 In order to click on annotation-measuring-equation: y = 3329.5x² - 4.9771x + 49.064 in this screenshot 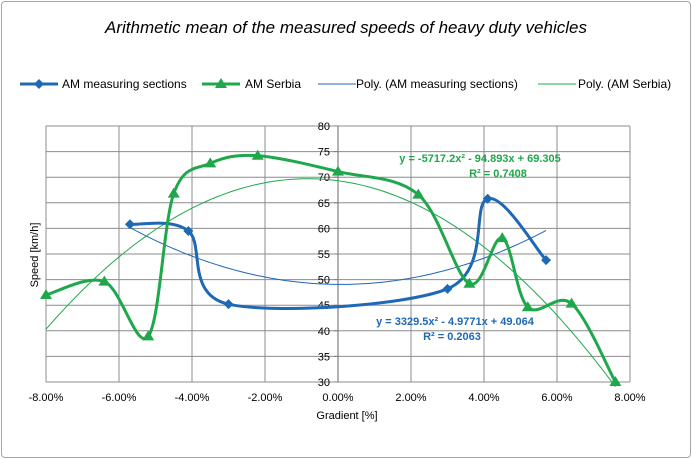, I will do `click(455, 322)`.